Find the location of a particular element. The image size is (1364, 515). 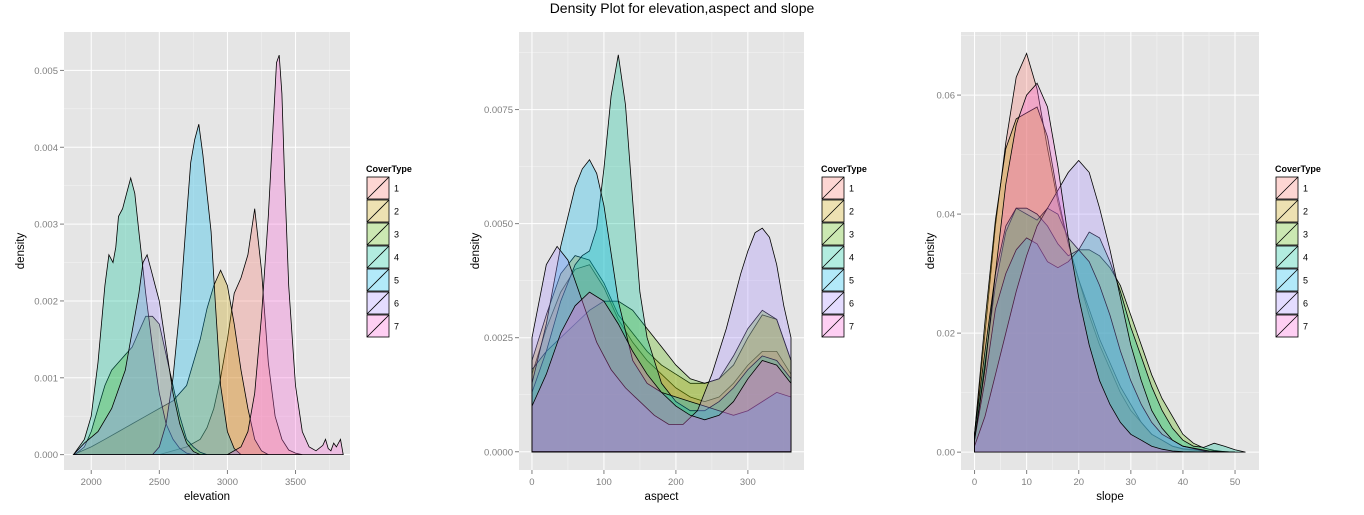

x-tick-label: 2000 is located at coordinates (91, 482).